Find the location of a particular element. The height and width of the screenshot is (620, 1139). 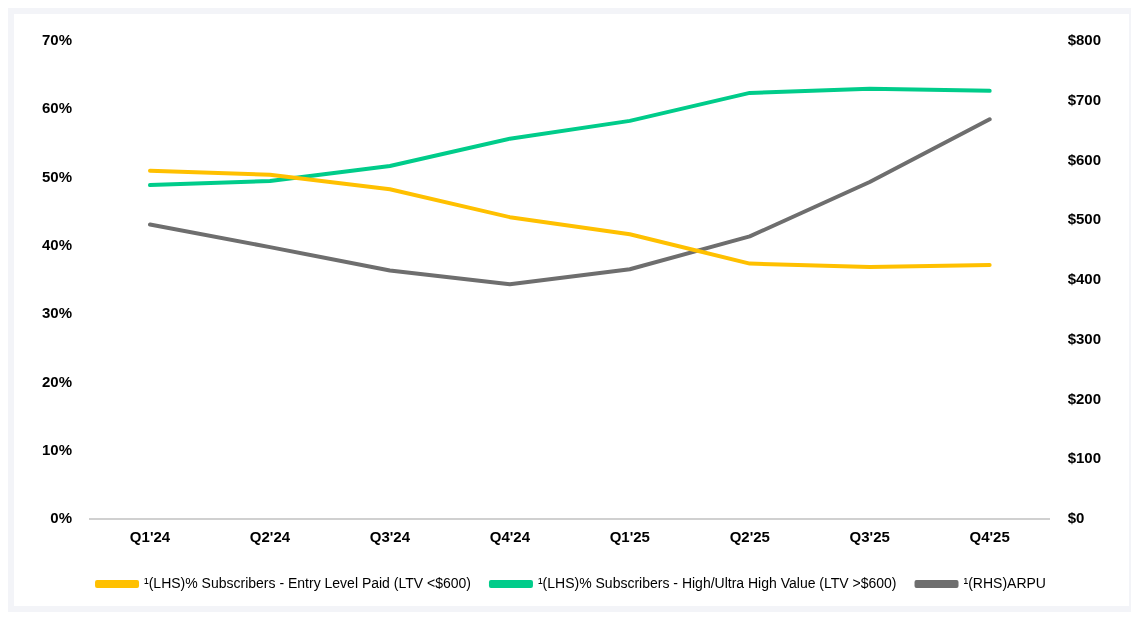

y2-tick-label: $600 is located at coordinates (1084, 159).